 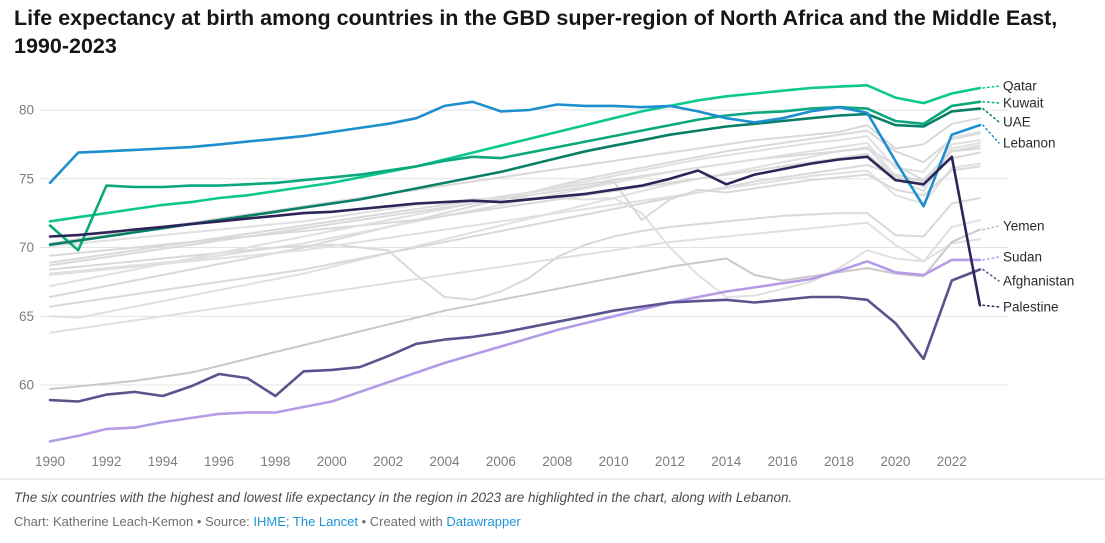 What do you see at coordinates (501, 461) in the screenshot?
I see `x-tick-label-2006: 2006` at bounding box center [501, 461].